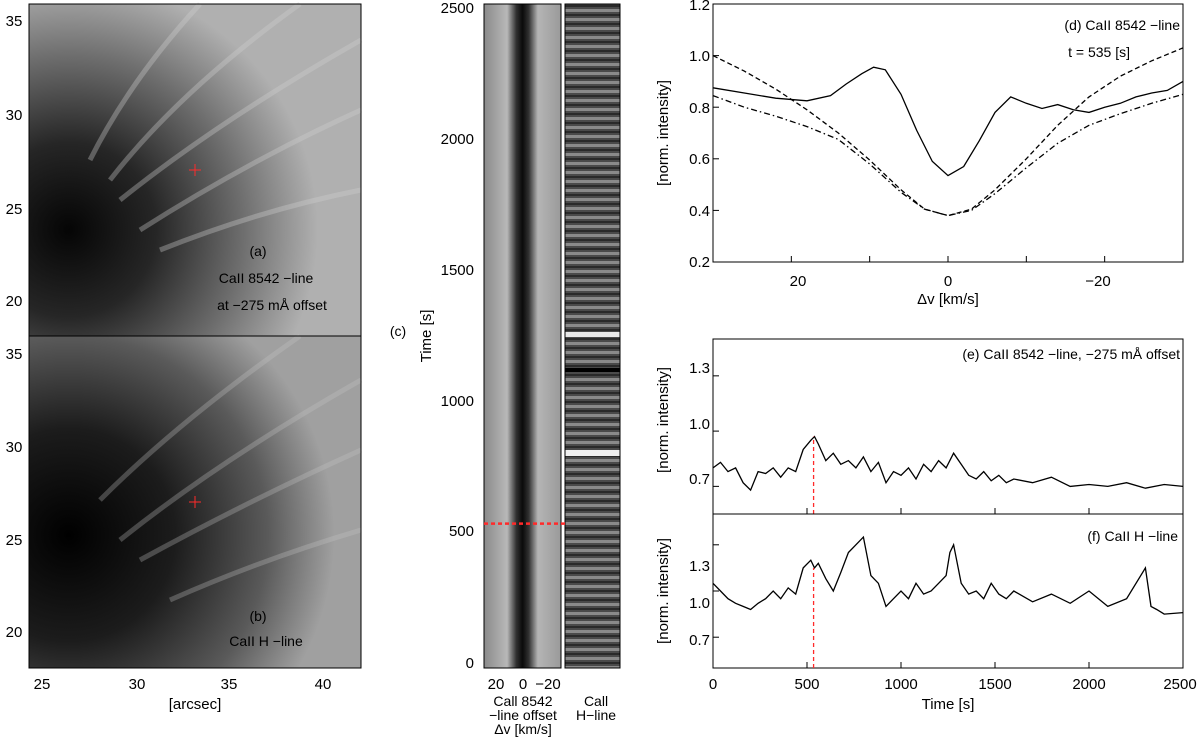 Image resolution: width=1200 pixels, height=737 pixels. What do you see at coordinates (699, 211) in the screenshot?
I see `d-ytick-0.4: 0.4` at bounding box center [699, 211].